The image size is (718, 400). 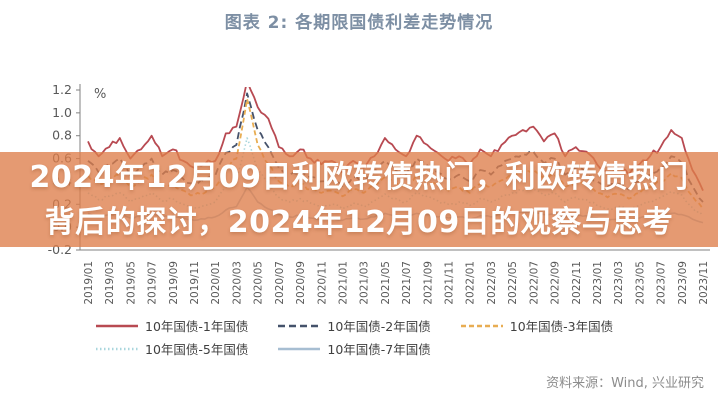 I want to click on x-tick-label: 2020/11, so click(x=322, y=283).